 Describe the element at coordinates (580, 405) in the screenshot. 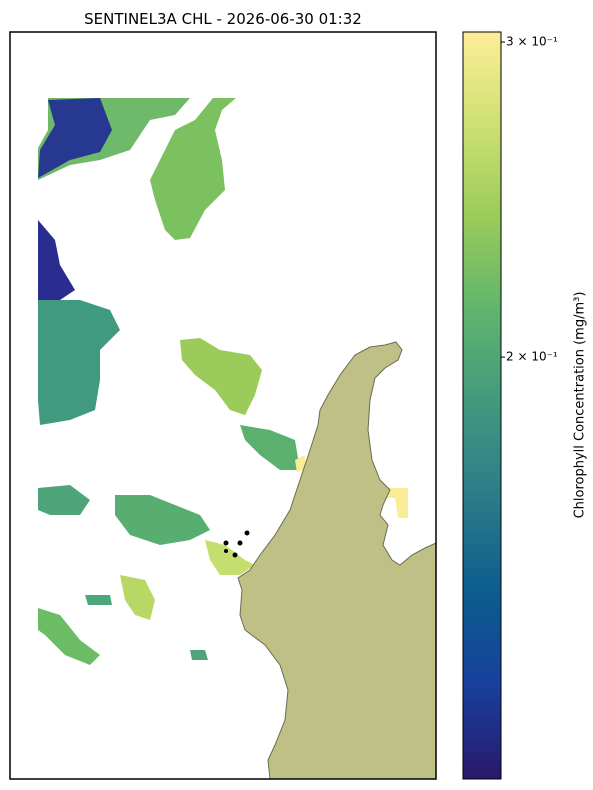

I see `colorbar-label: Chlorophyll Concentration (mg/m³)` at that location.